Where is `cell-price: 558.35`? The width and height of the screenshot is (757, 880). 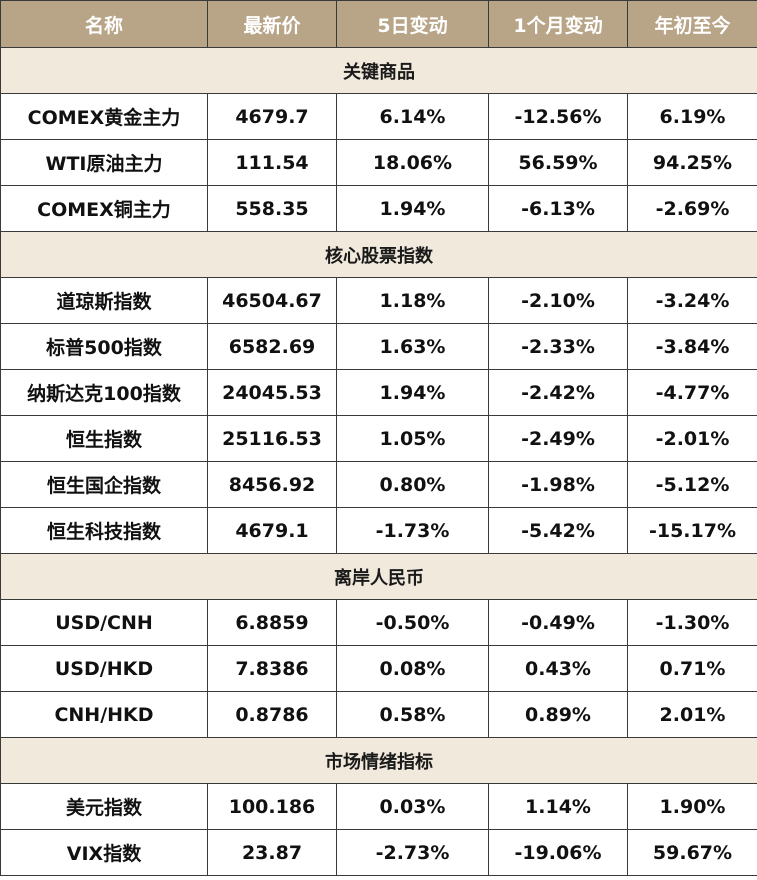 cell-price: 558.35 is located at coordinates (272, 208).